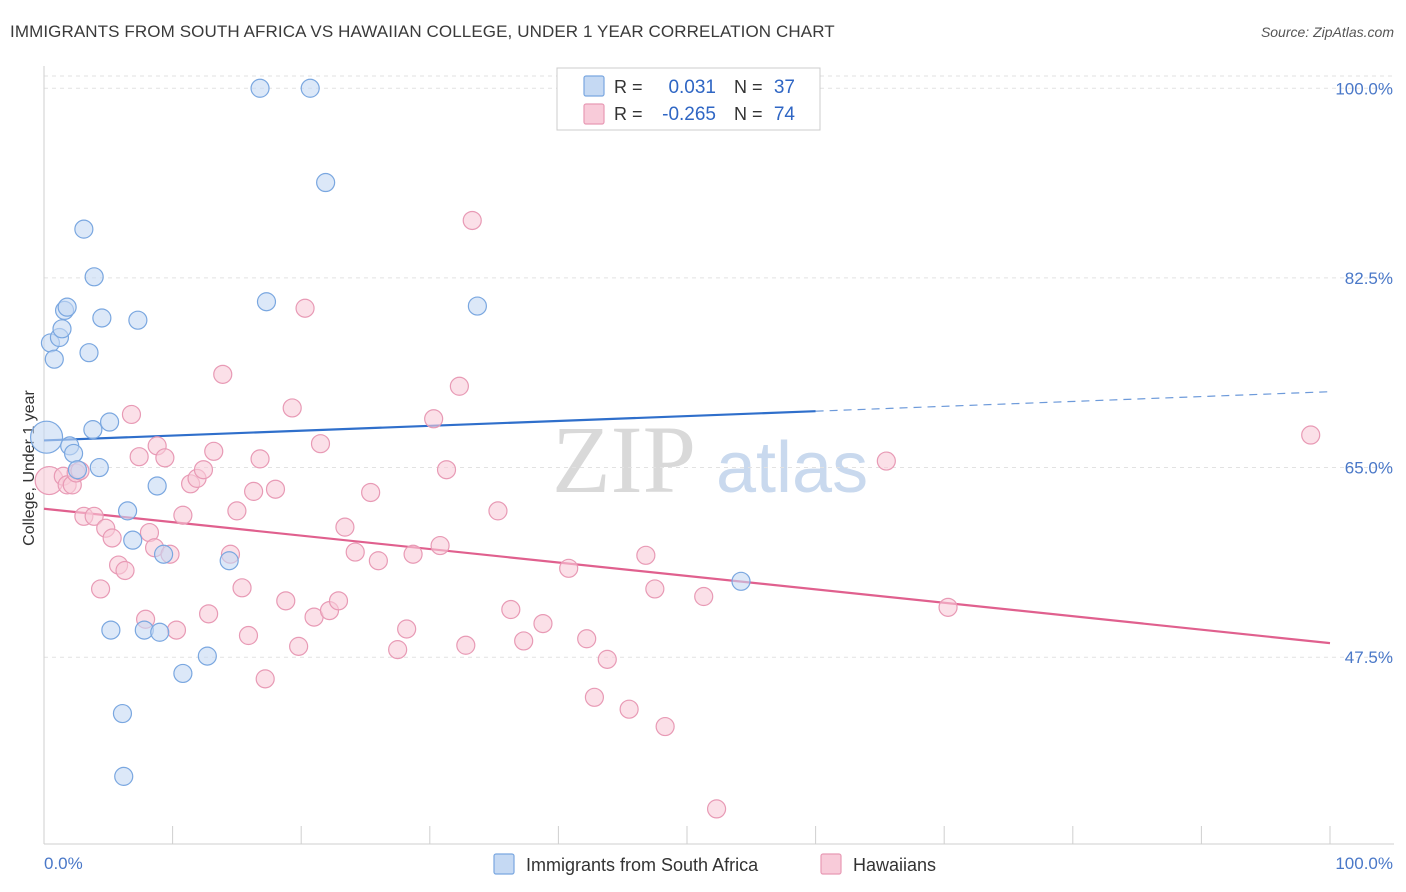 The width and height of the screenshot is (1406, 892). I want to click on stats-r-label-pink: R =, so click(628, 114).